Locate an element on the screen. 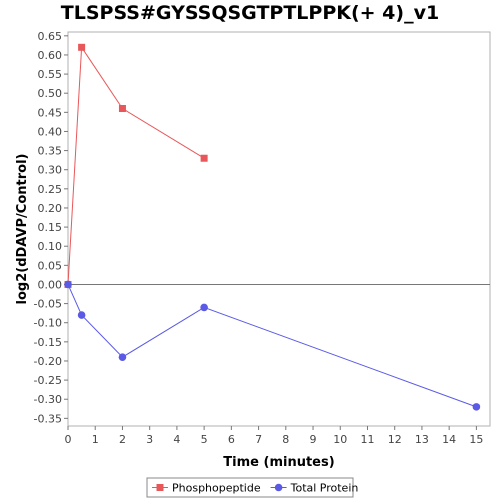 The image size is (500, 500). legend-label-phosphopeptide: Phosphopeptide is located at coordinates (216, 488).